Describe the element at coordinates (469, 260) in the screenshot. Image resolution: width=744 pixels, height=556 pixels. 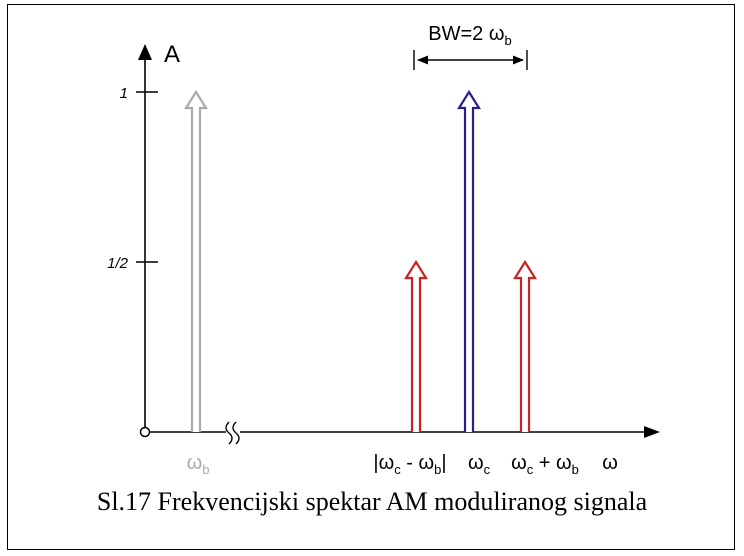
I see `carrier-arrow` at that location.